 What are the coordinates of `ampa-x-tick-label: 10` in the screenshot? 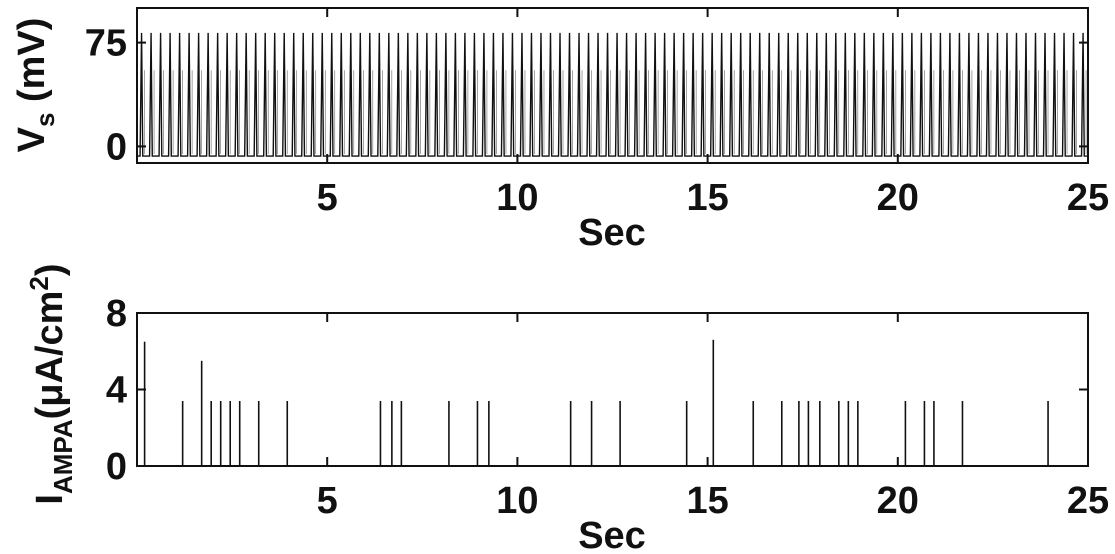 It's located at (517, 501).